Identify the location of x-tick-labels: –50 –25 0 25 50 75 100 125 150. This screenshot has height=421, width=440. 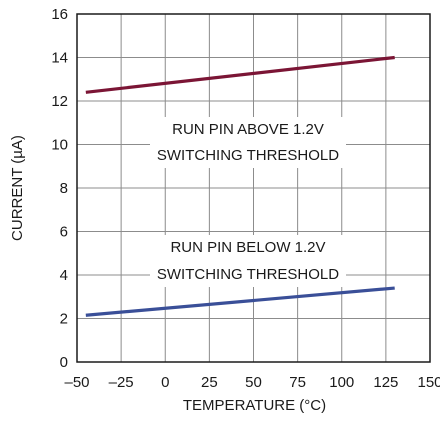
(252, 382).